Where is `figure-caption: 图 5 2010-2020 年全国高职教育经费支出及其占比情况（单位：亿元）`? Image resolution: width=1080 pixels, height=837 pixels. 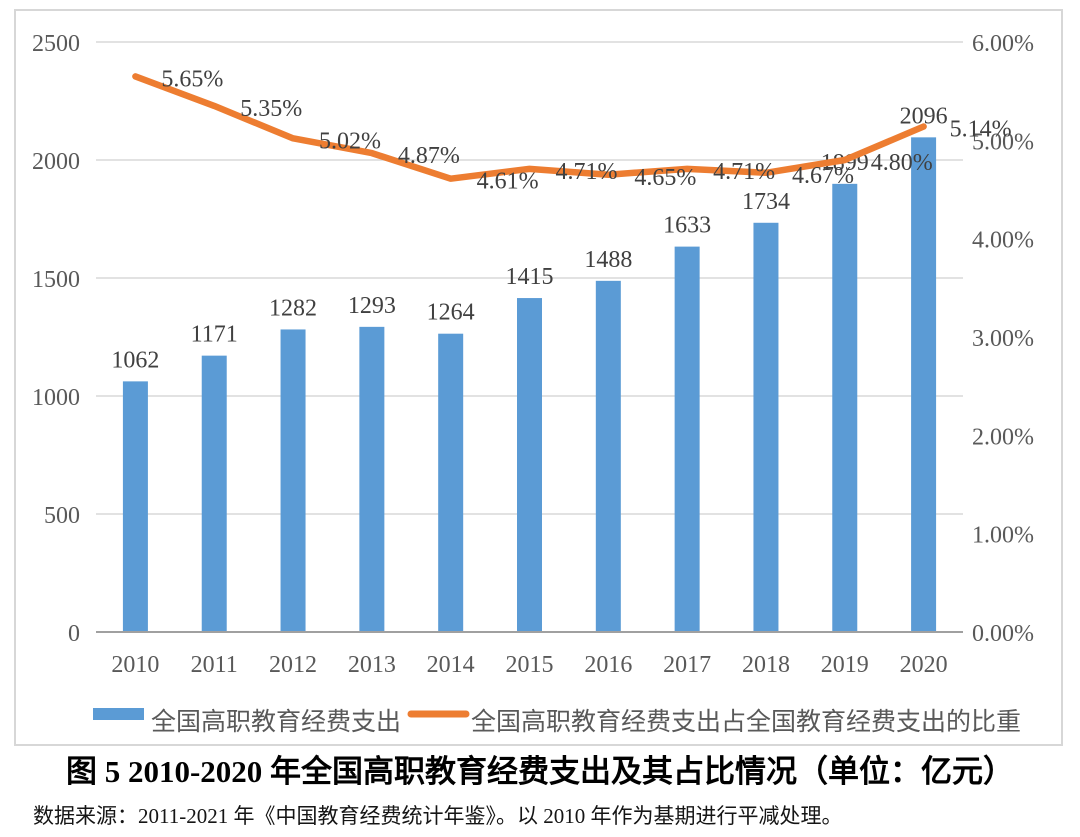 figure-caption: 图 5 2010-2020 年全国高职教育经费支出及其占比情况（单位：亿元） is located at coordinates (540, 771).